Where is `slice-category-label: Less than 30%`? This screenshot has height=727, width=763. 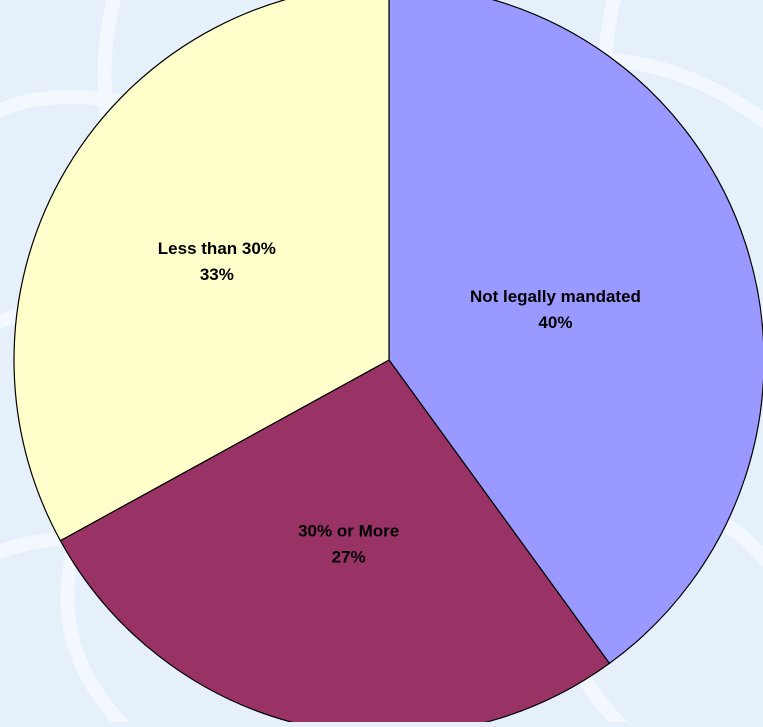
slice-category-label: Less than 30% is located at coordinates (217, 248).